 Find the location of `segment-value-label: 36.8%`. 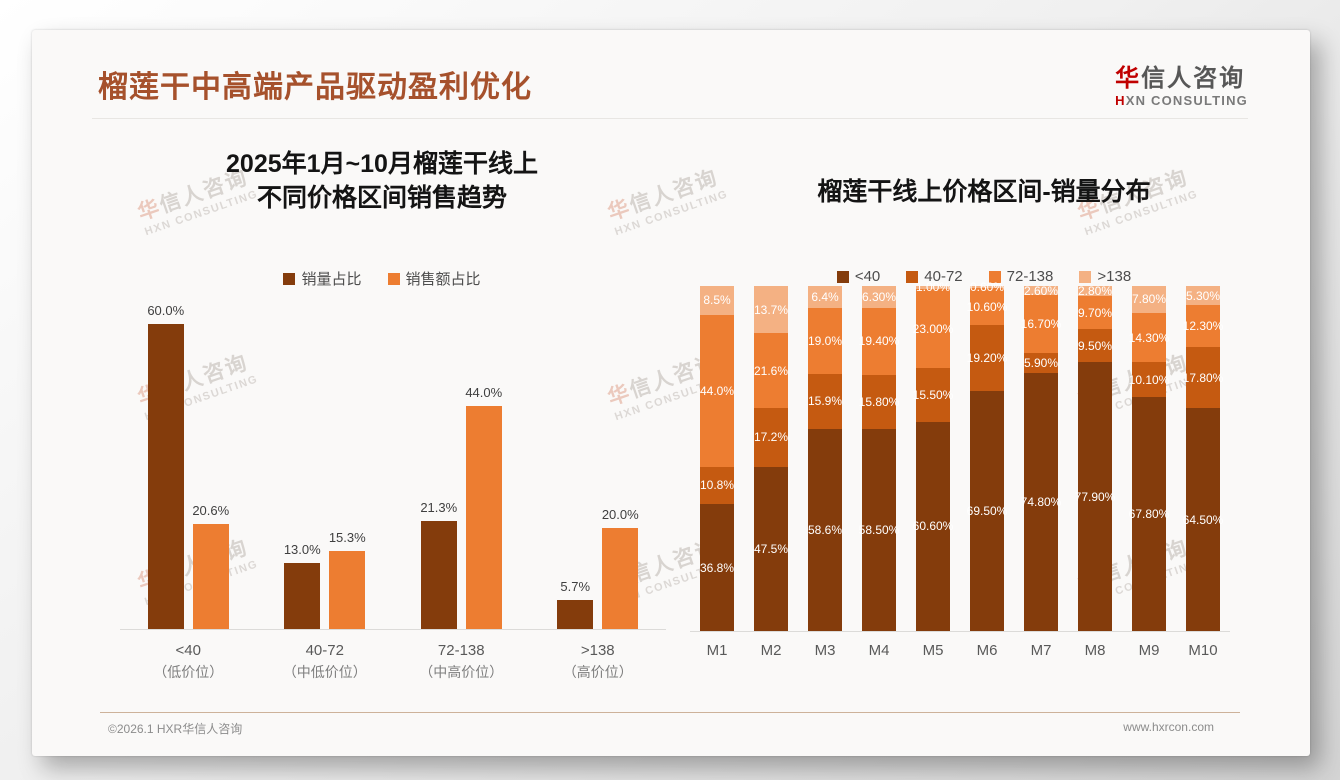

segment-value-label: 36.8% is located at coordinates (717, 567).